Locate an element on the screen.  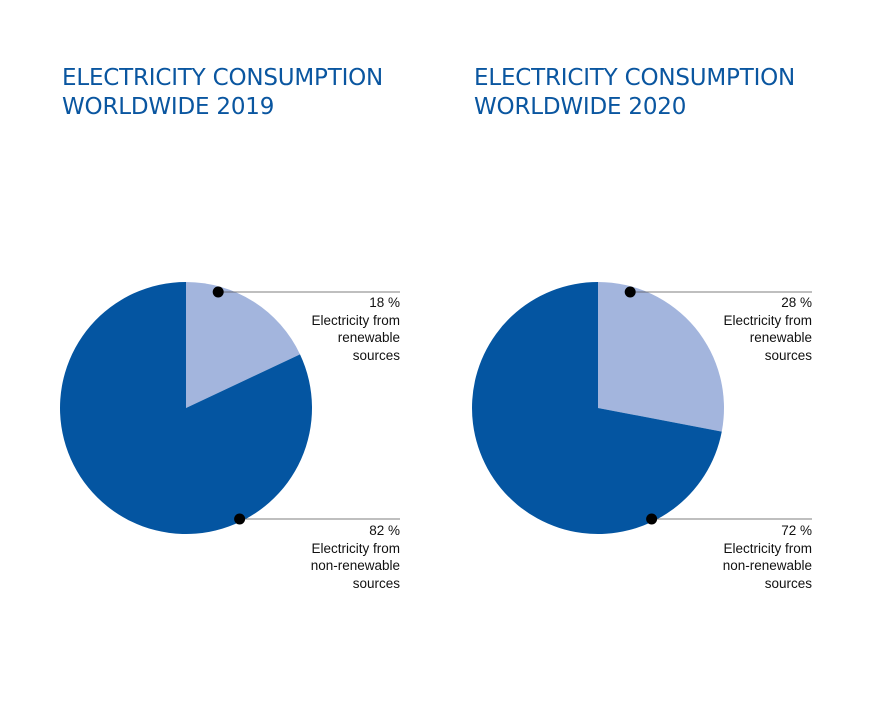
callout-renewable: 28 % Electricity from renewable sources is located at coordinates (737, 329).